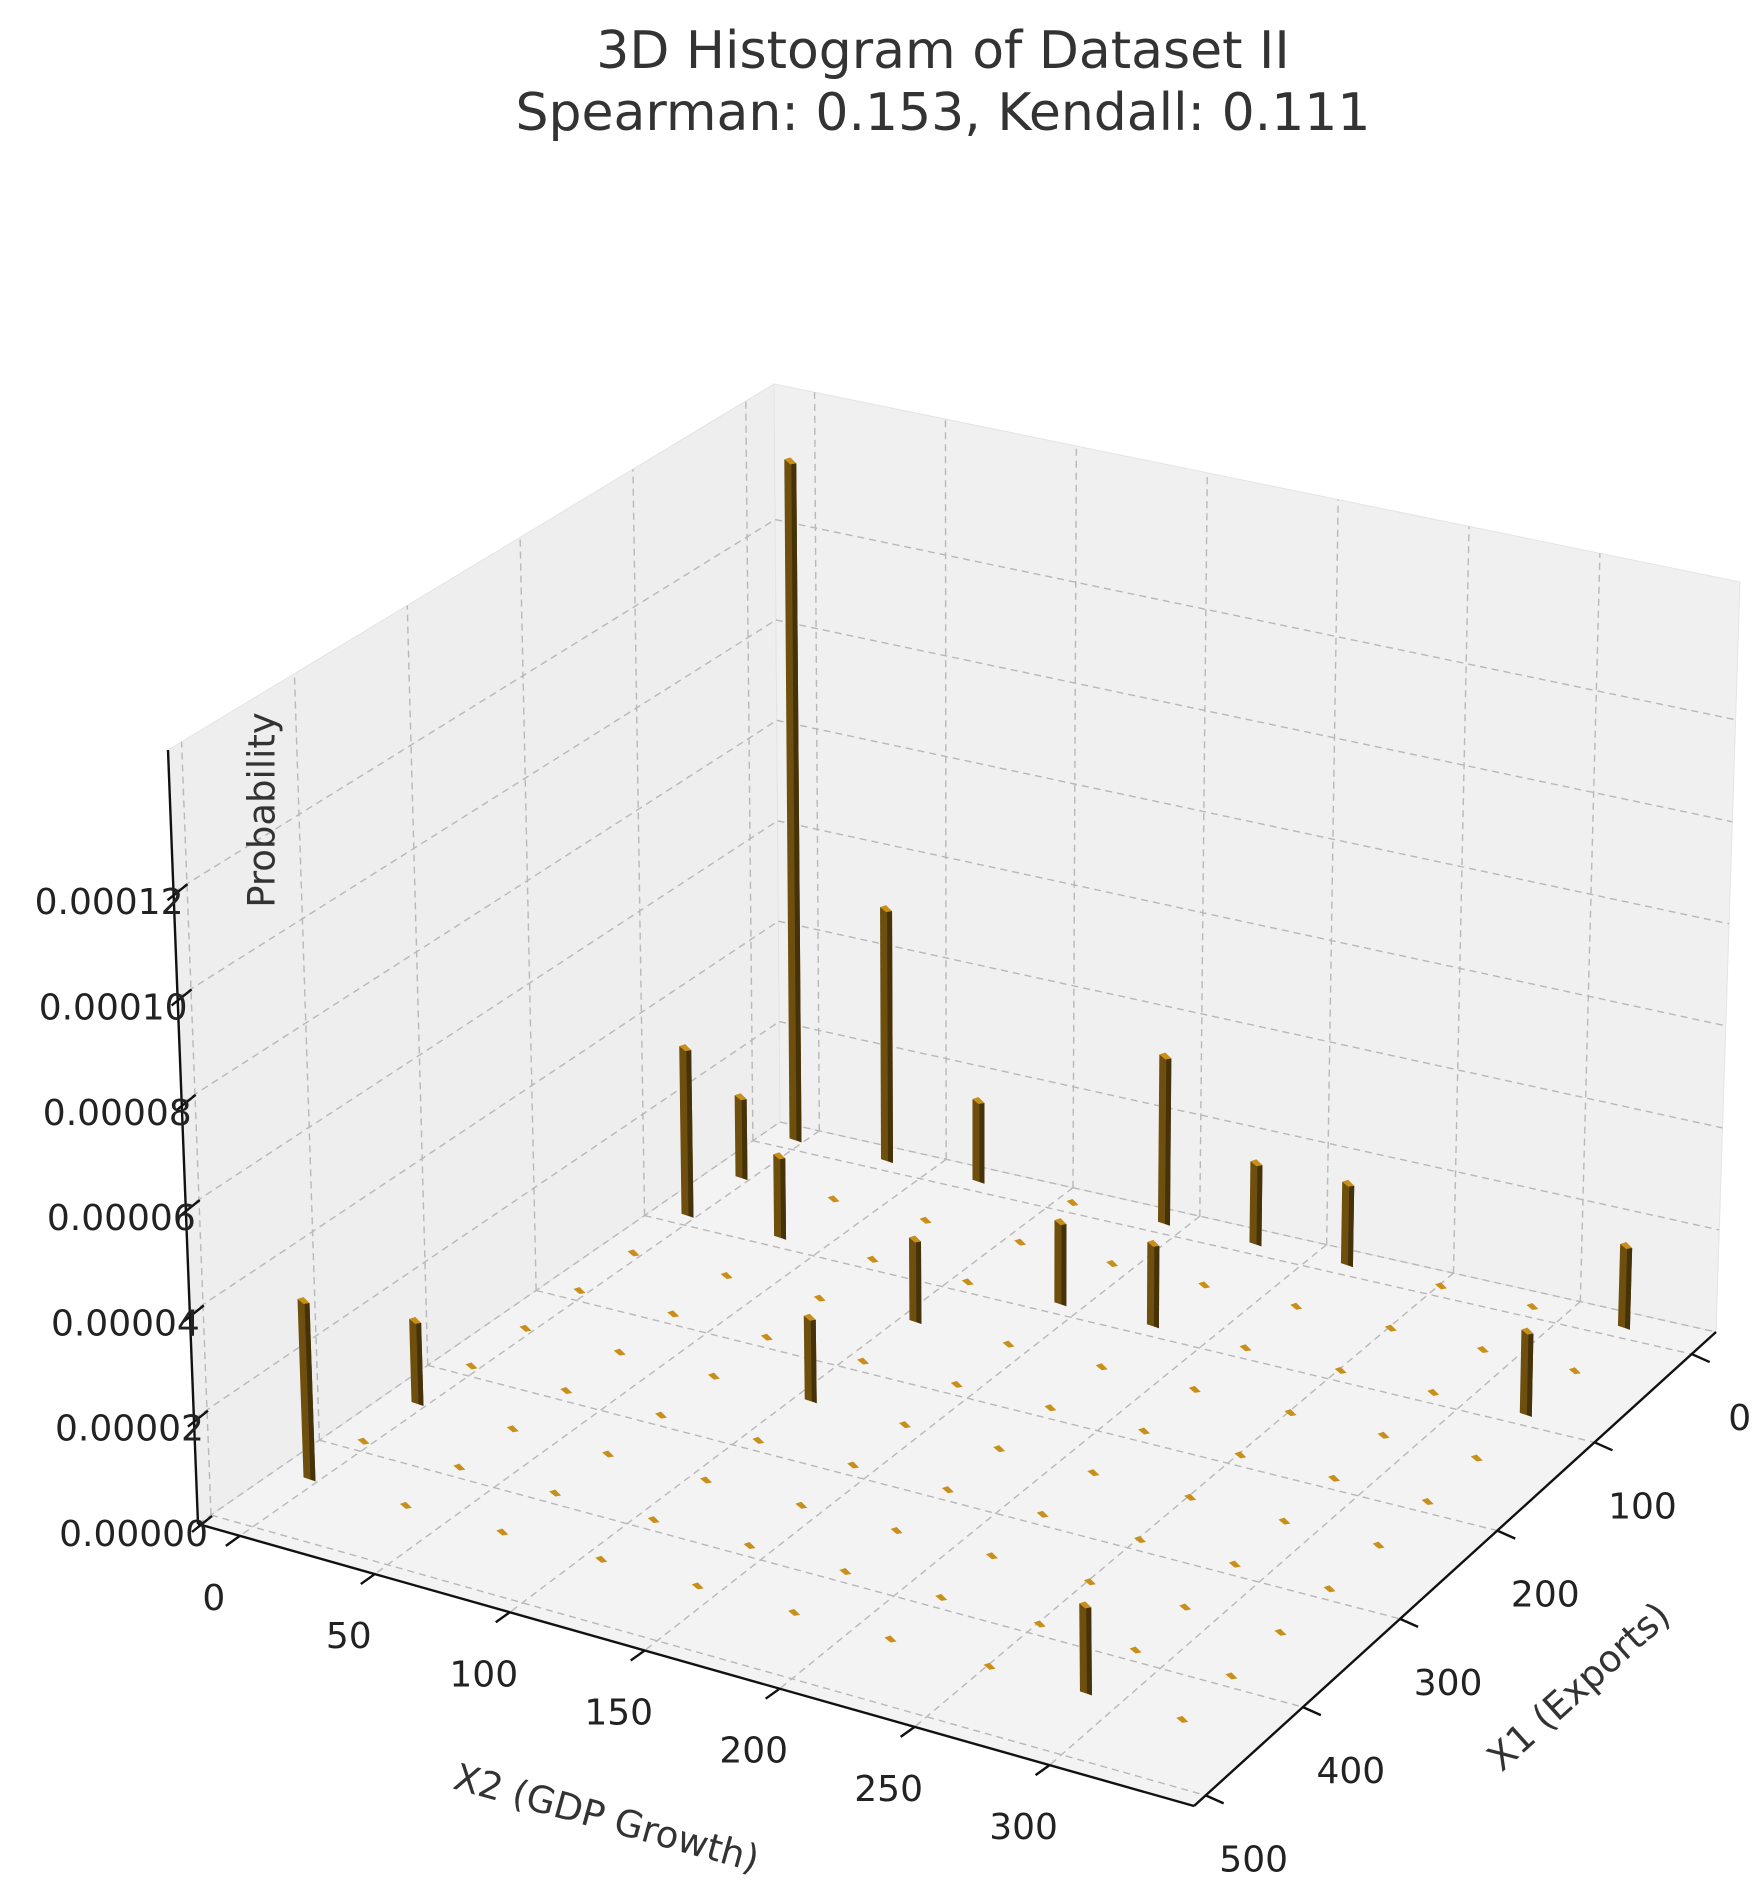  I want to click on x1-tick-label: 400, so click(1351, 1771).